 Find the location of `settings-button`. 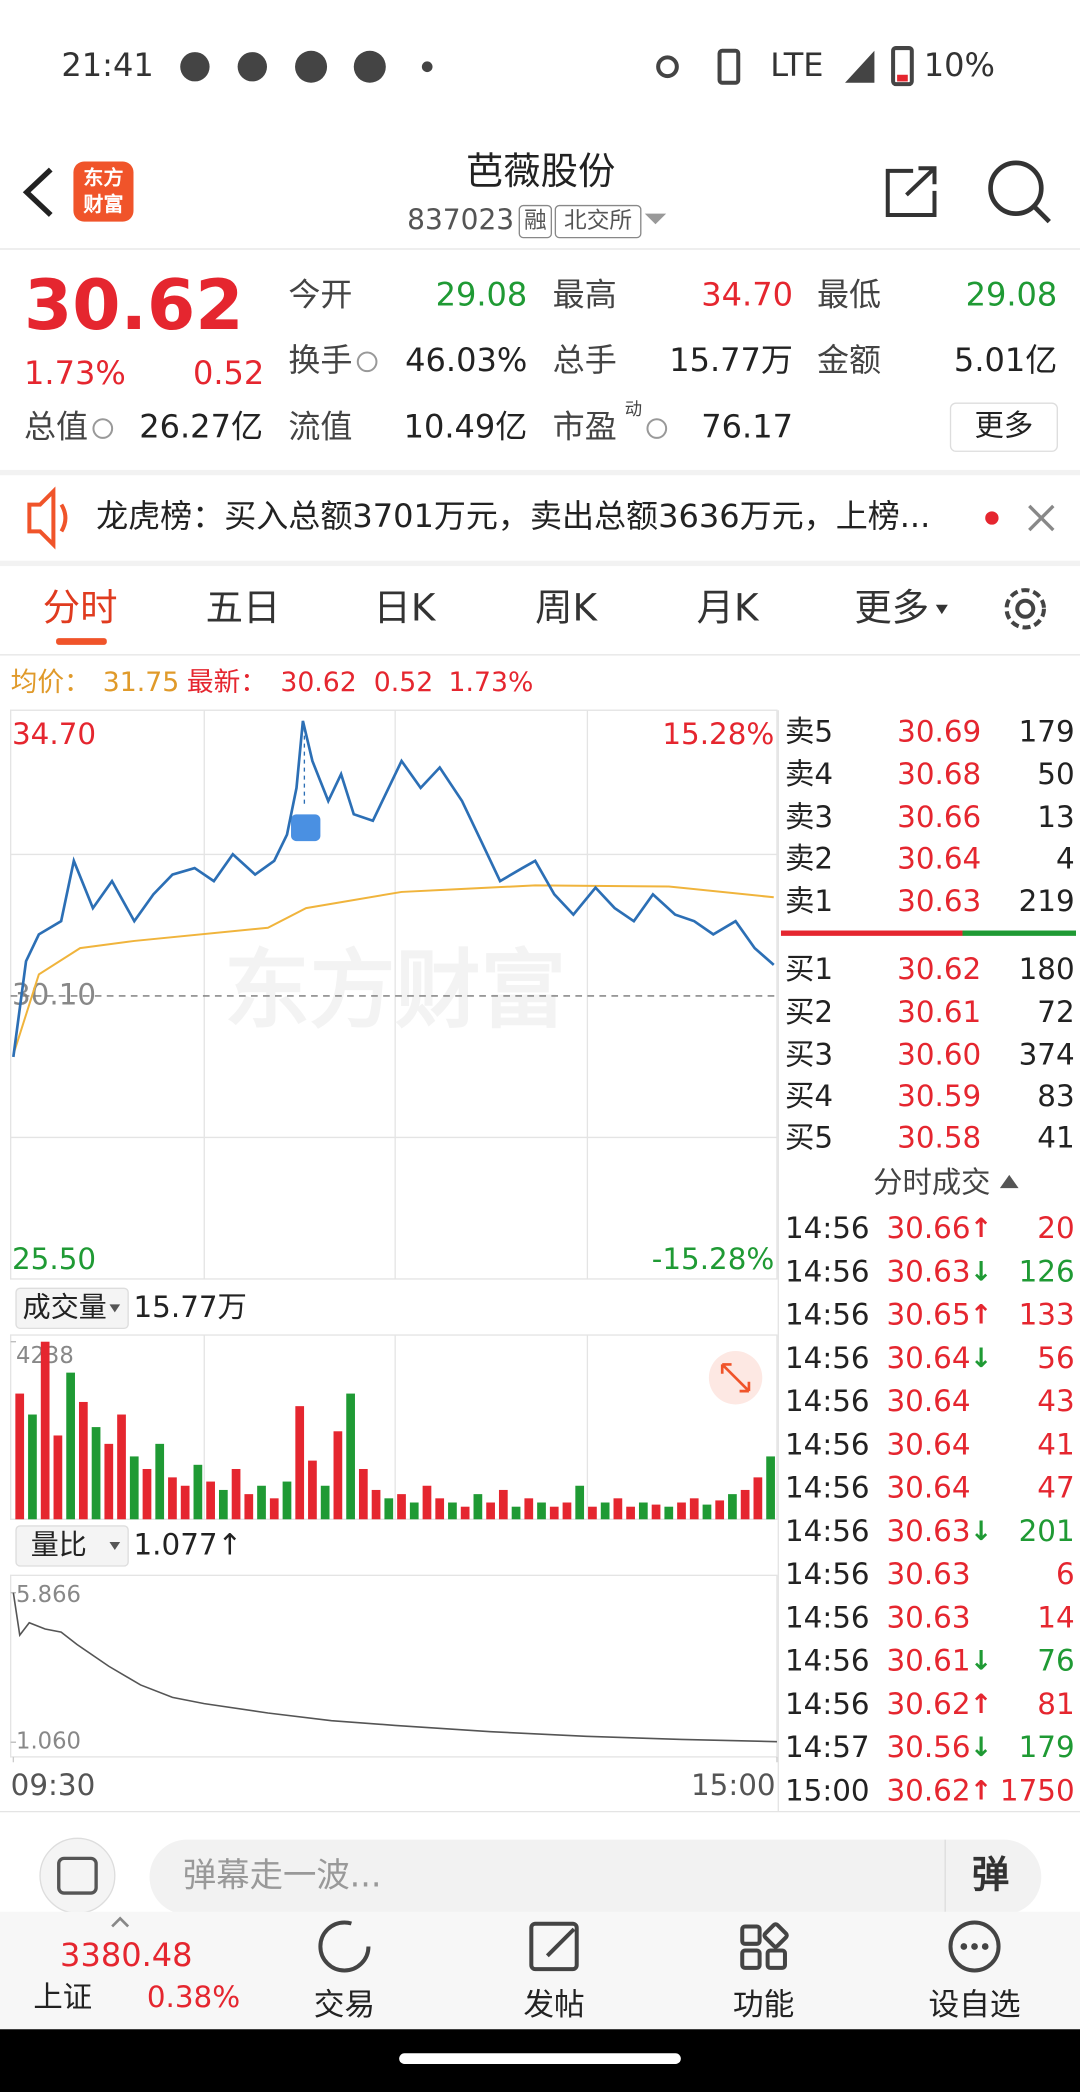

settings-button is located at coordinates (1025, 609).